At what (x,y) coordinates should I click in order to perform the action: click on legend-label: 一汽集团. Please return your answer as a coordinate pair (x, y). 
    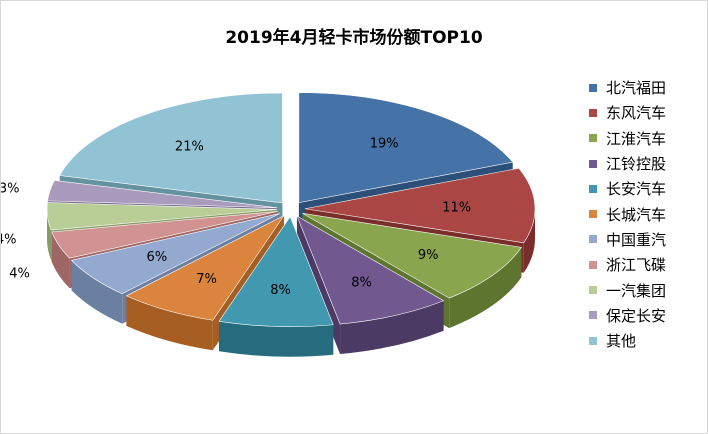
    Looking at the image, I should click on (636, 290).